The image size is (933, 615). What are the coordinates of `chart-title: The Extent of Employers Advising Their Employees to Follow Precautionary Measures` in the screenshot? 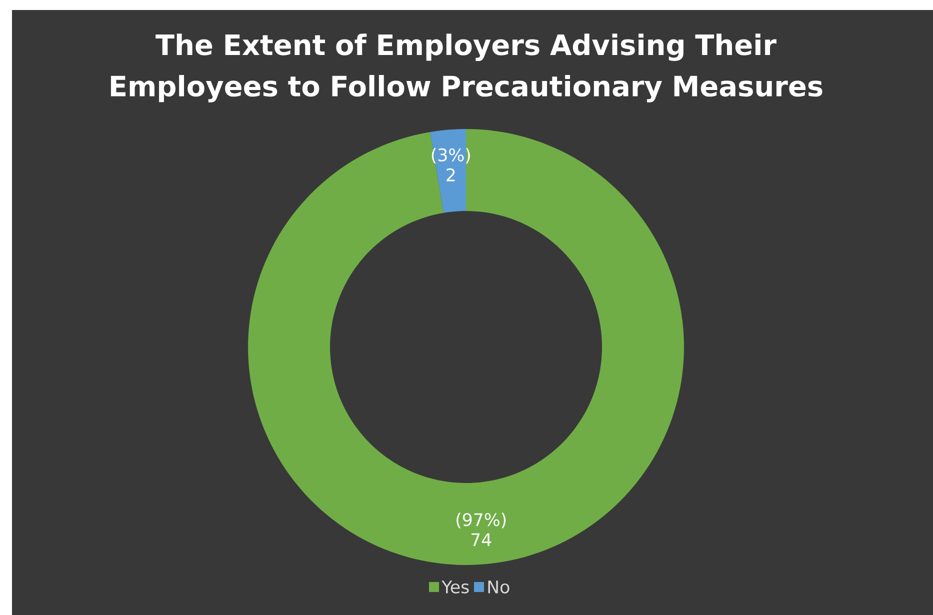 It's located at (466, 68).